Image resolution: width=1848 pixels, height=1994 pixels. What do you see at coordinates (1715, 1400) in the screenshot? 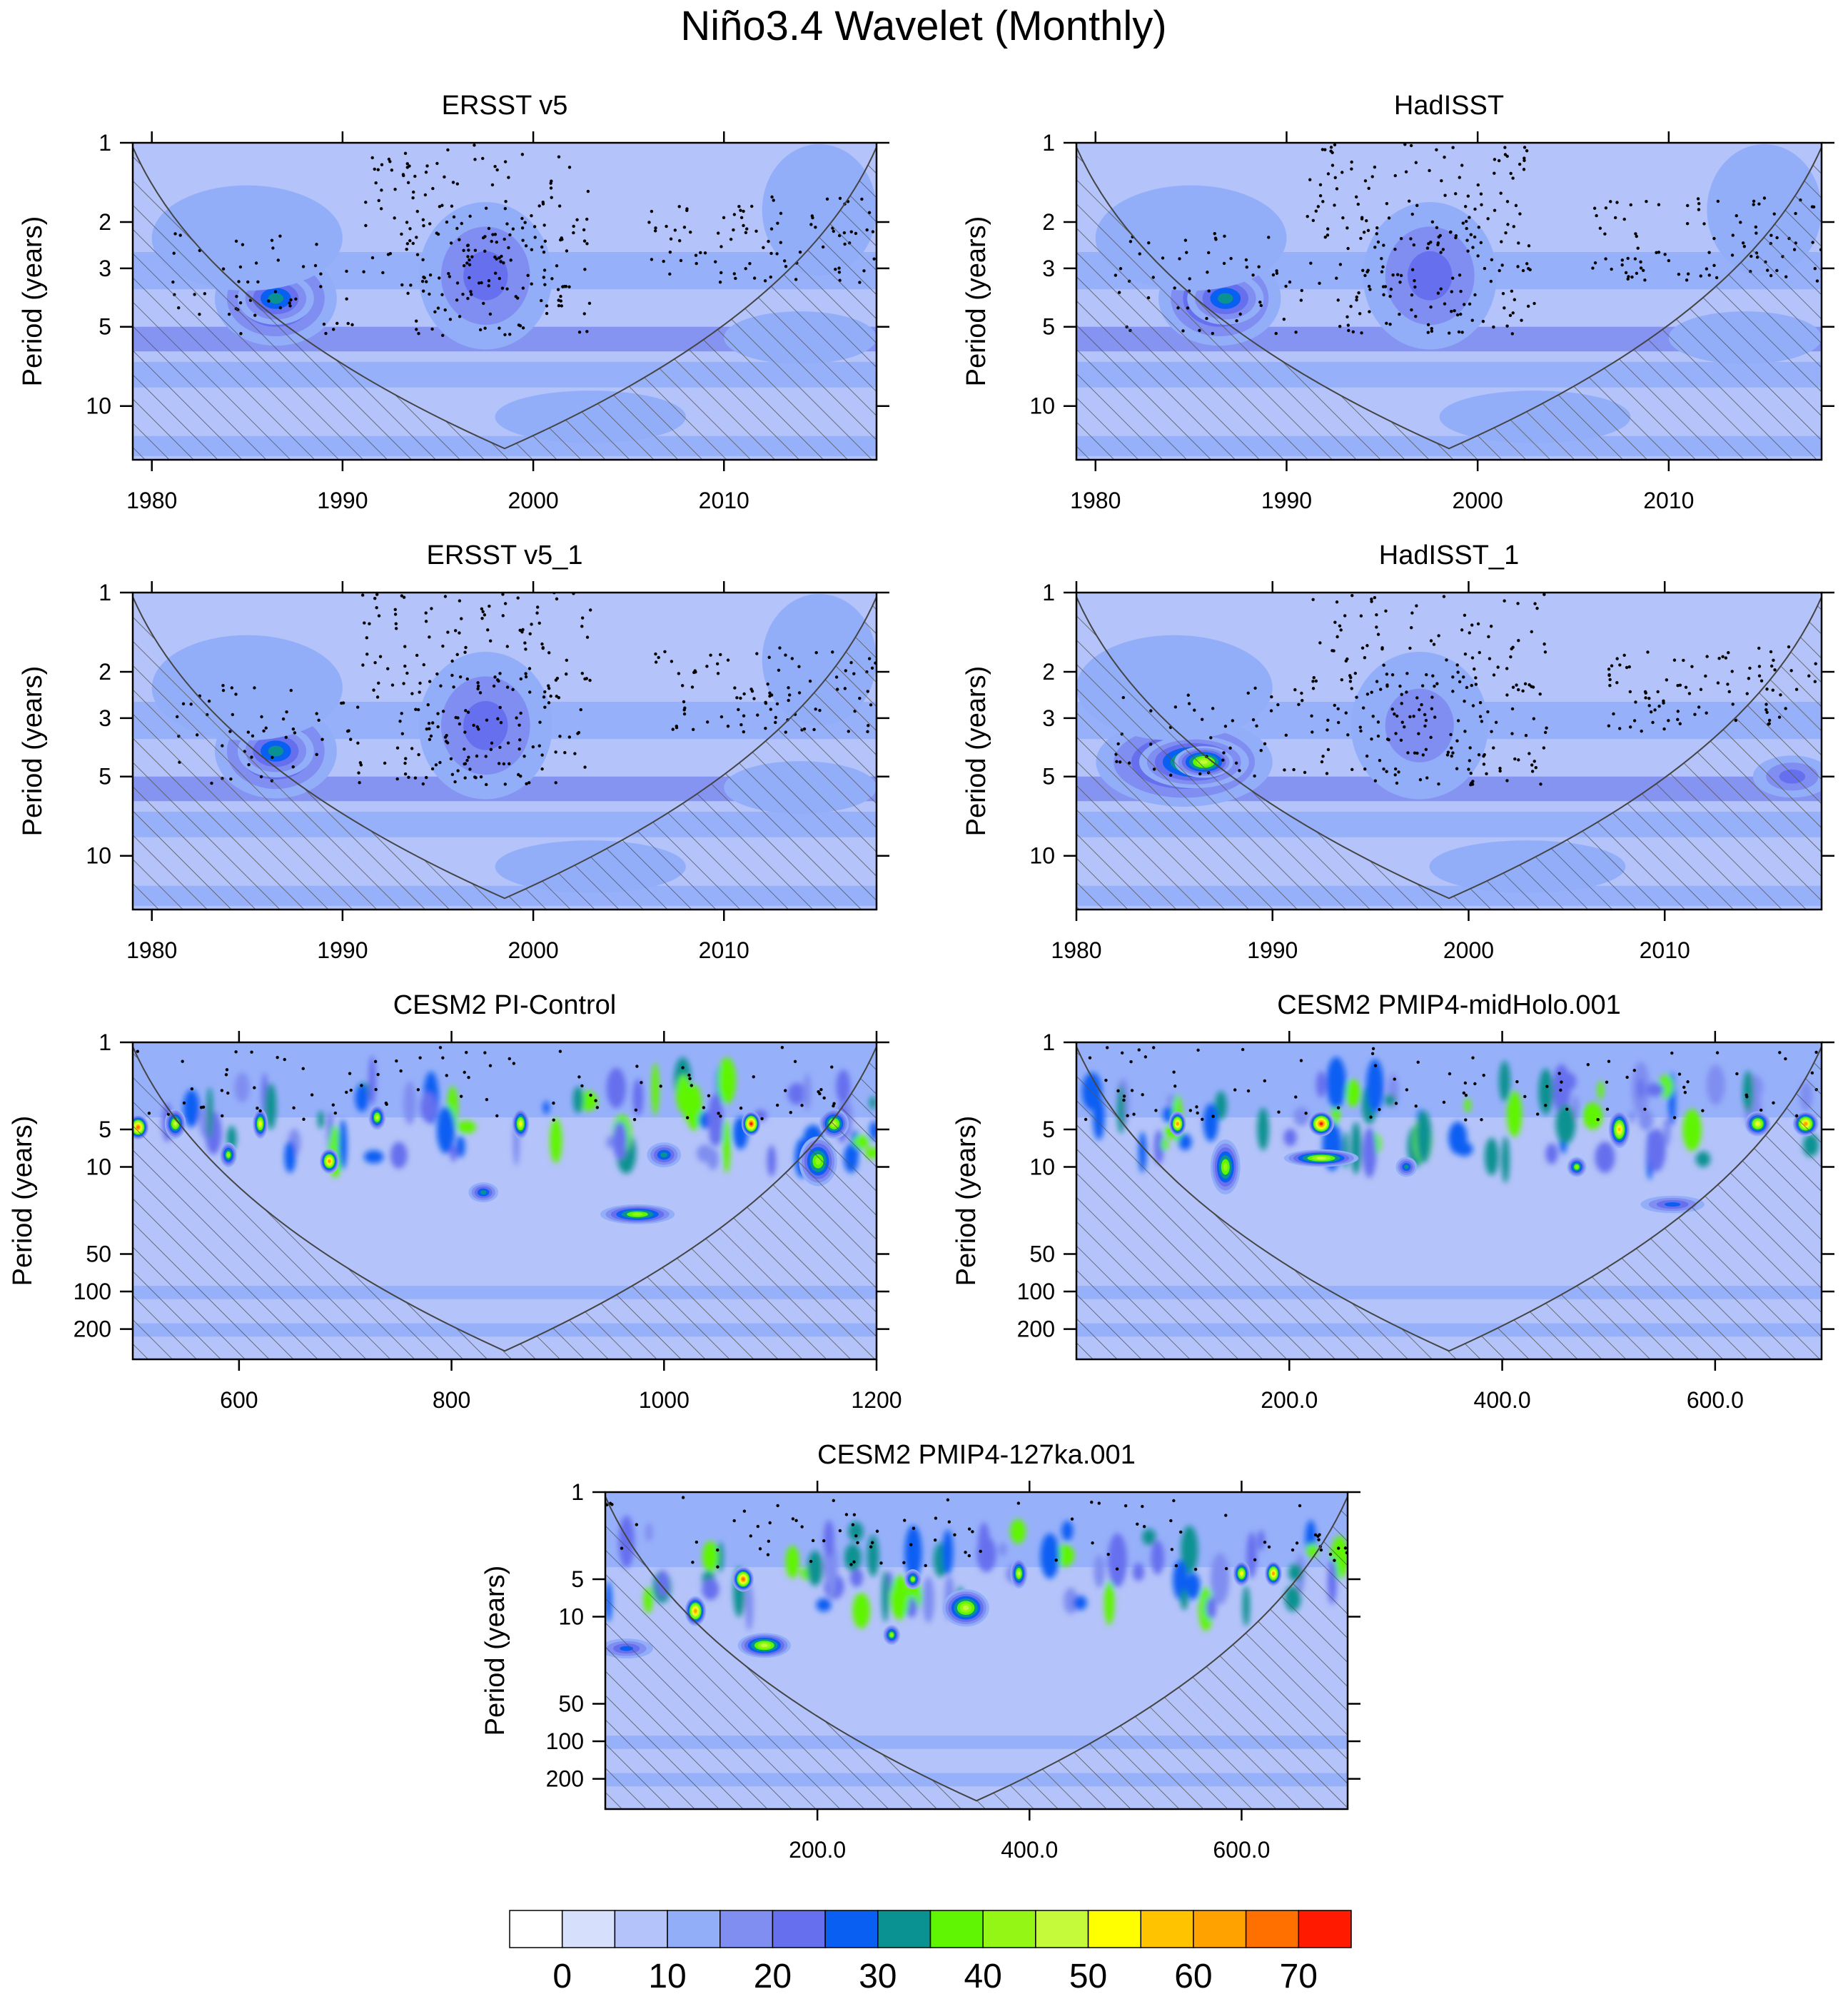
I see `x-tick-label: 600.0` at bounding box center [1715, 1400].